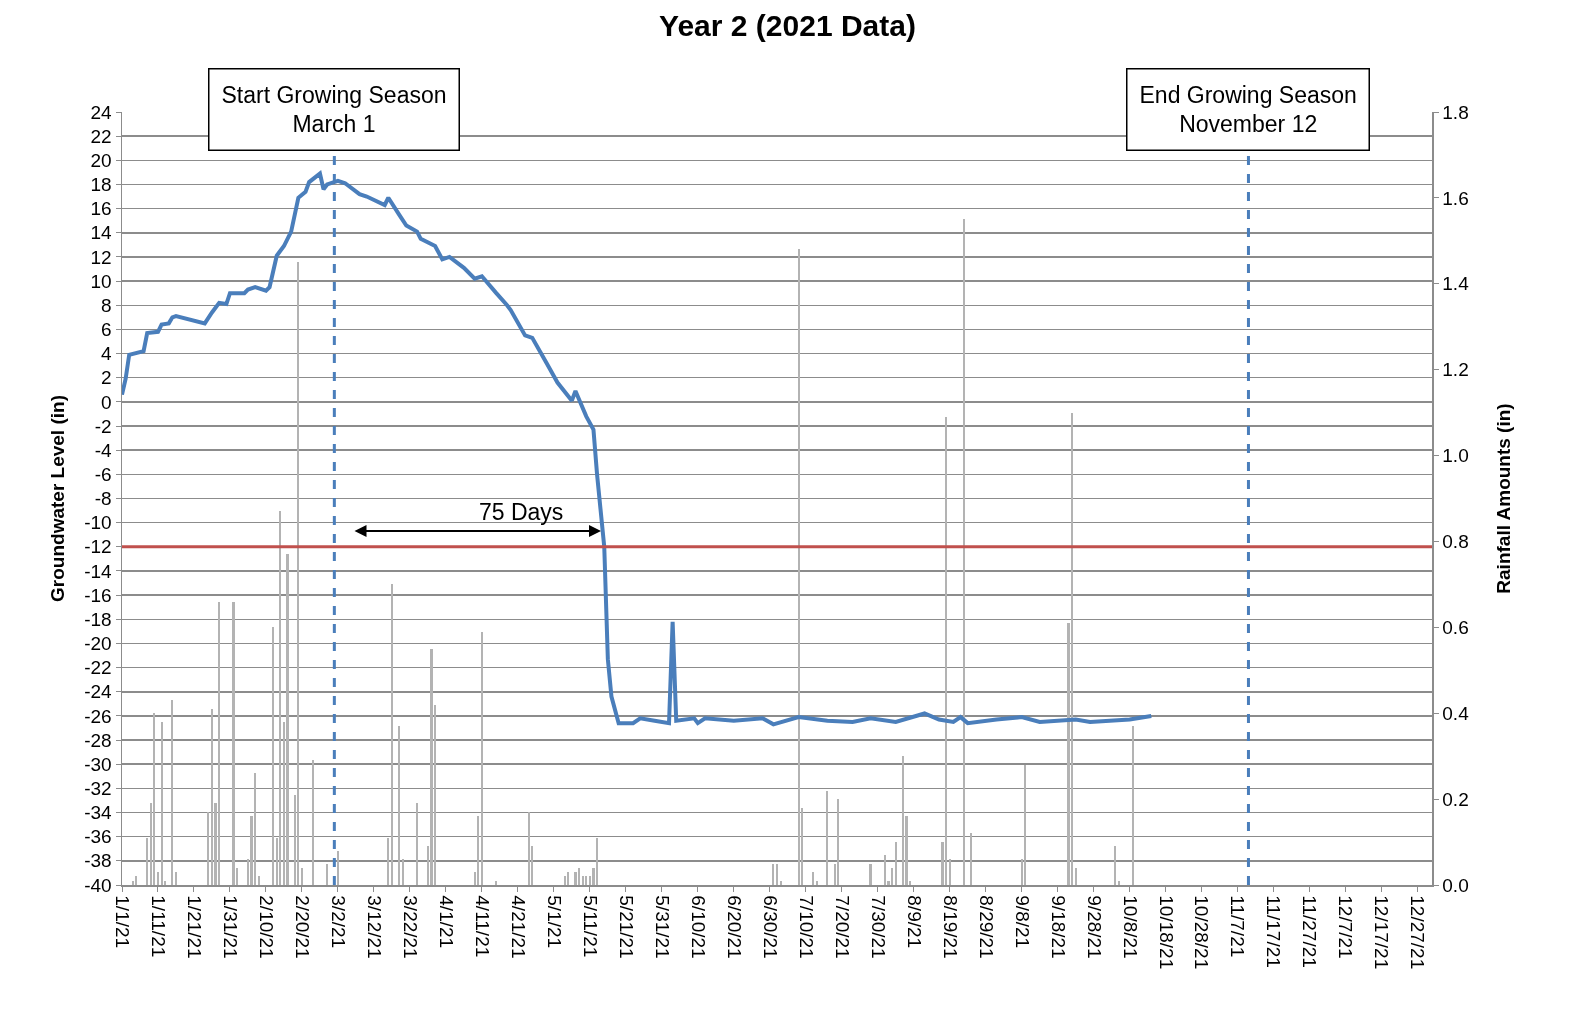 This screenshot has width=1575, height=1013. Describe the element at coordinates (787, 26) in the screenshot. I see `chart-title: Year 2 (2021 Data)` at that location.